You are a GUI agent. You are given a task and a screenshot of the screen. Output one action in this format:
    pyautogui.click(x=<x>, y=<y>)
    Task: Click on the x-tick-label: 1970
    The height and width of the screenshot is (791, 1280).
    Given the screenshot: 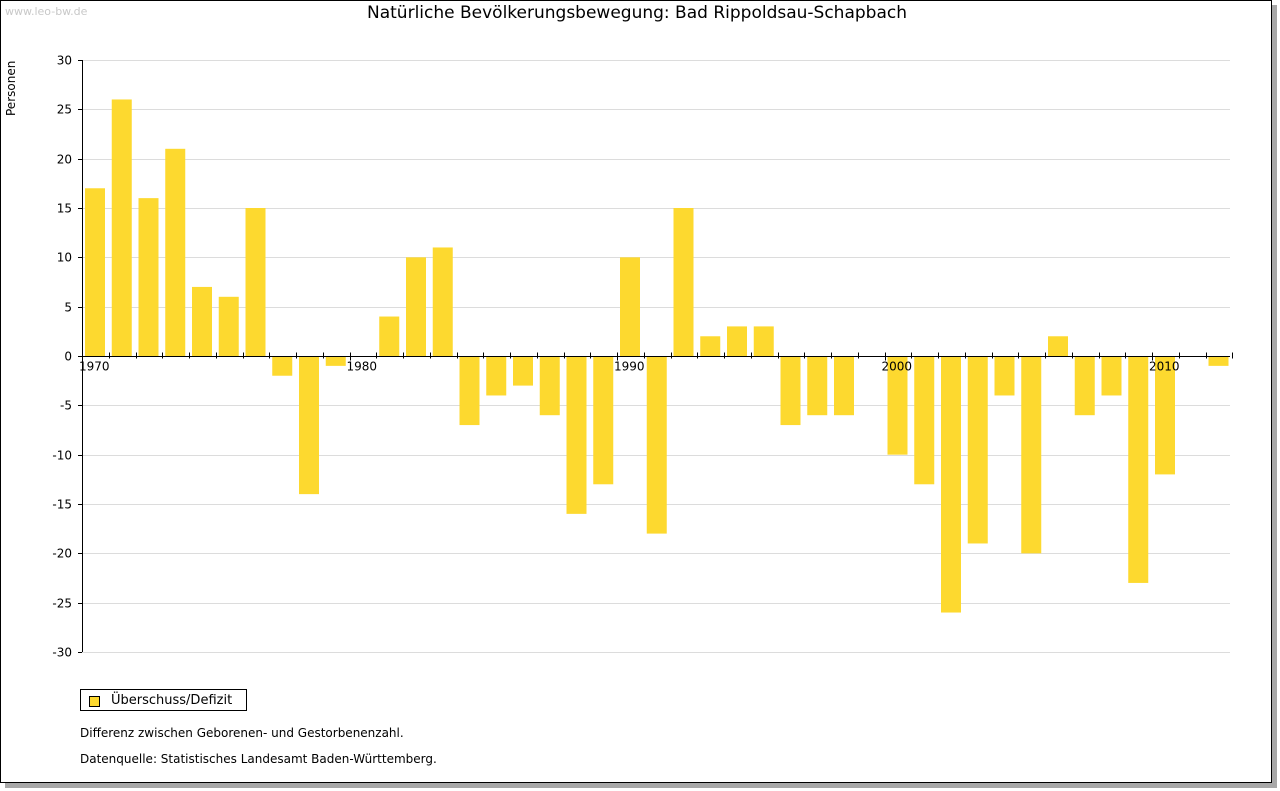 What is the action you would take?
    pyautogui.click(x=94, y=367)
    